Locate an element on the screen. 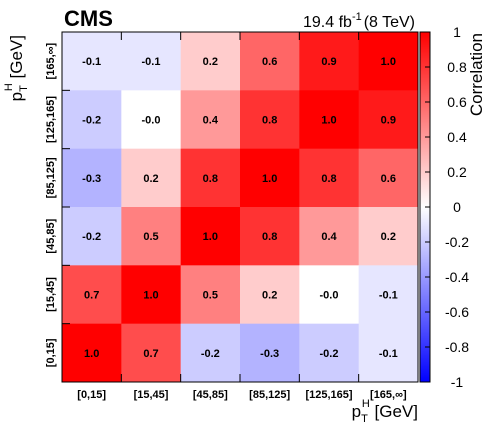 The image size is (498, 432). colorbar-tick-label: 0.4 is located at coordinates (457, 137).